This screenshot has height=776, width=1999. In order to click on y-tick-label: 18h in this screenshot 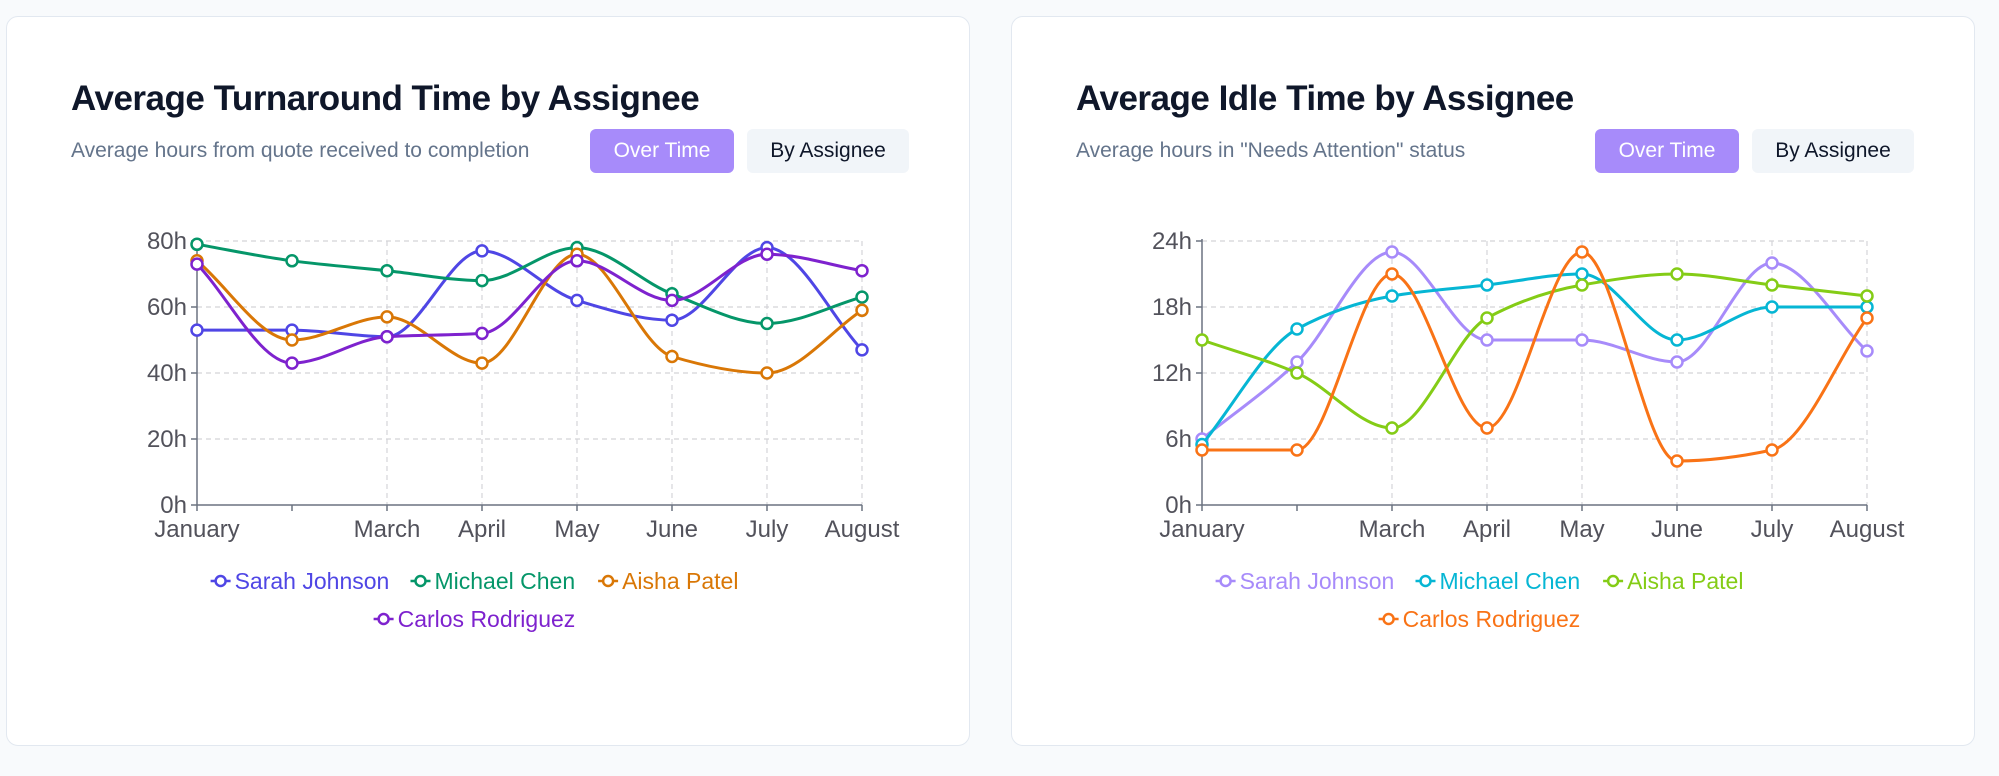, I will do `click(1172, 307)`.